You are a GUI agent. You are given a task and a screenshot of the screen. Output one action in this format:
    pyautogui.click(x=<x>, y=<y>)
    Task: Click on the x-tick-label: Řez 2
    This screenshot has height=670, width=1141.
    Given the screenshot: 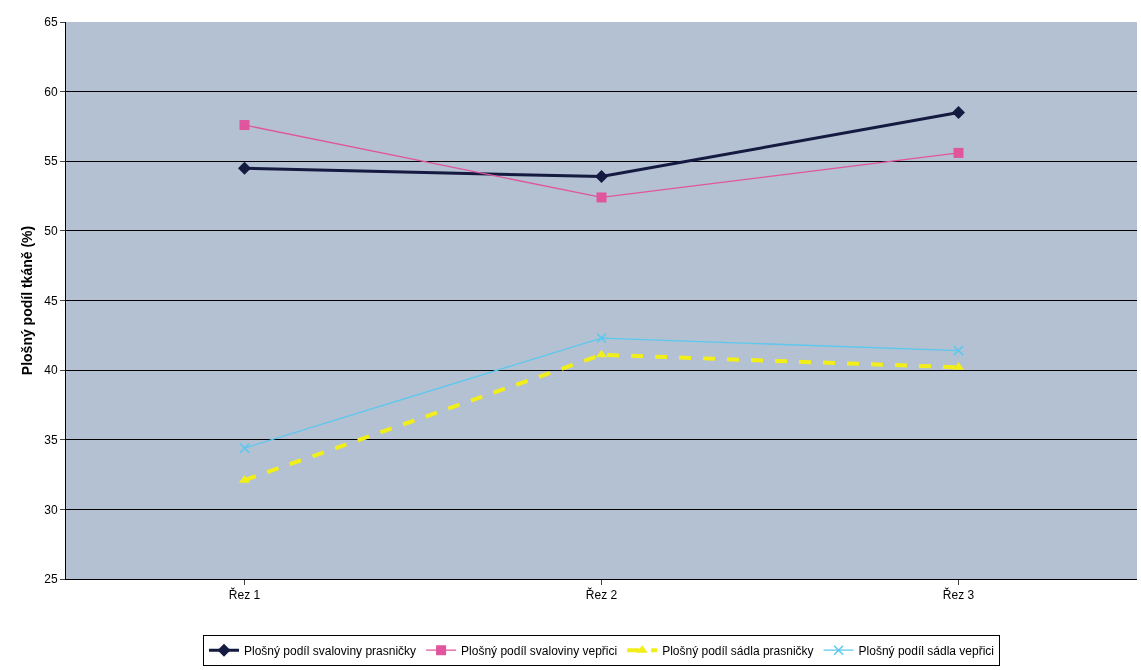 What is the action you would take?
    pyautogui.click(x=601, y=595)
    